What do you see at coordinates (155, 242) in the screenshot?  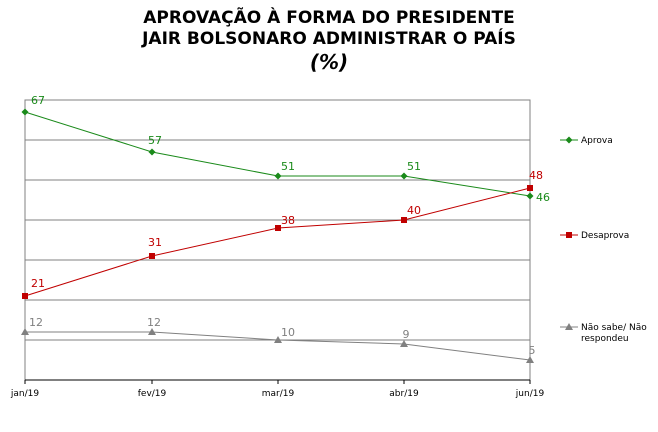 I see `data-label-desaprova: 31` at bounding box center [155, 242].